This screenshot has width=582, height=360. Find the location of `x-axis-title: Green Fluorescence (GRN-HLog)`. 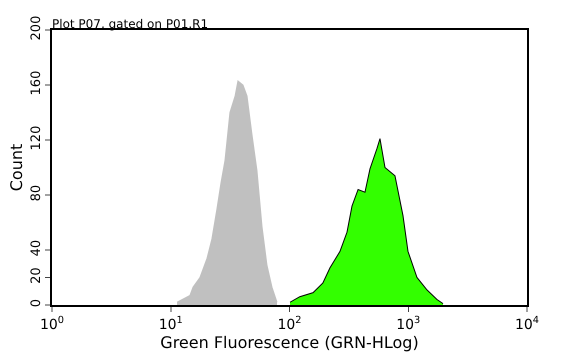

x-axis-title: Green Fluorescence (GRN-HLog) is located at coordinates (289, 342).